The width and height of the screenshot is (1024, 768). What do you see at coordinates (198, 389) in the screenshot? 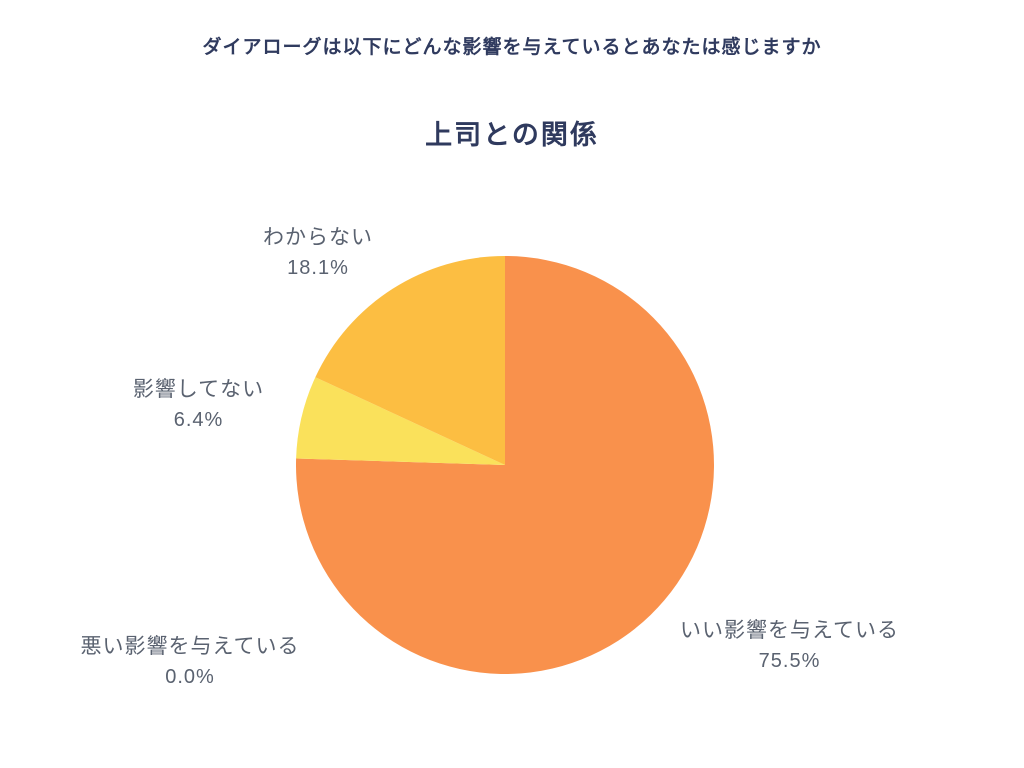
I see `slice-label-no-effect-text: 影響してない` at bounding box center [198, 389].